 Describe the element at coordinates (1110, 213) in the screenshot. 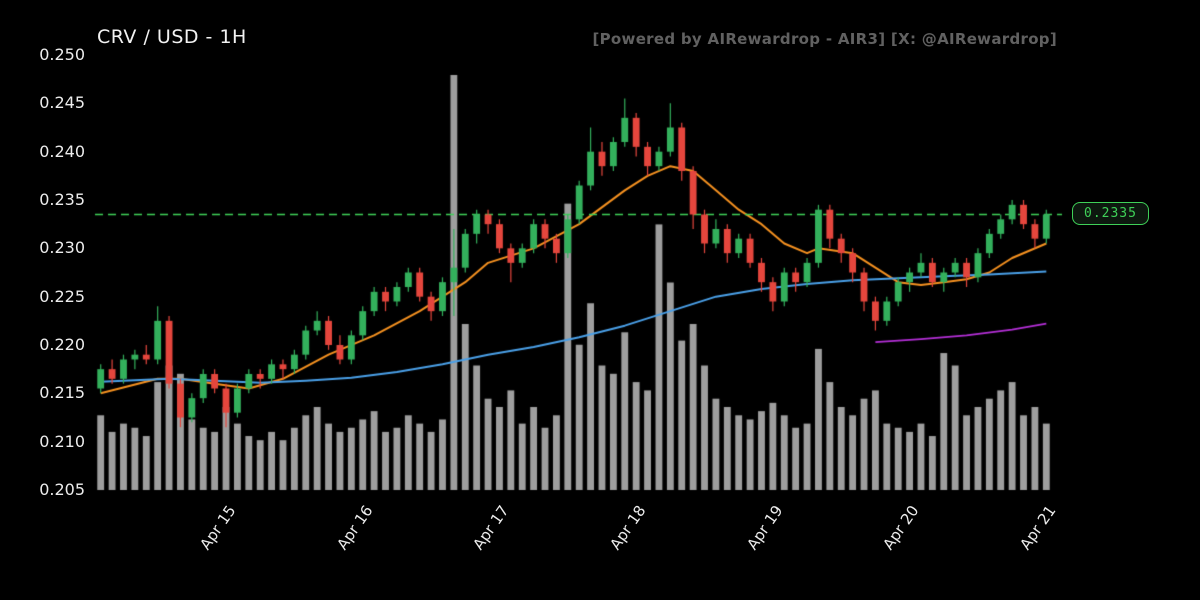

I see `last-price-label: 0.2335` at that location.